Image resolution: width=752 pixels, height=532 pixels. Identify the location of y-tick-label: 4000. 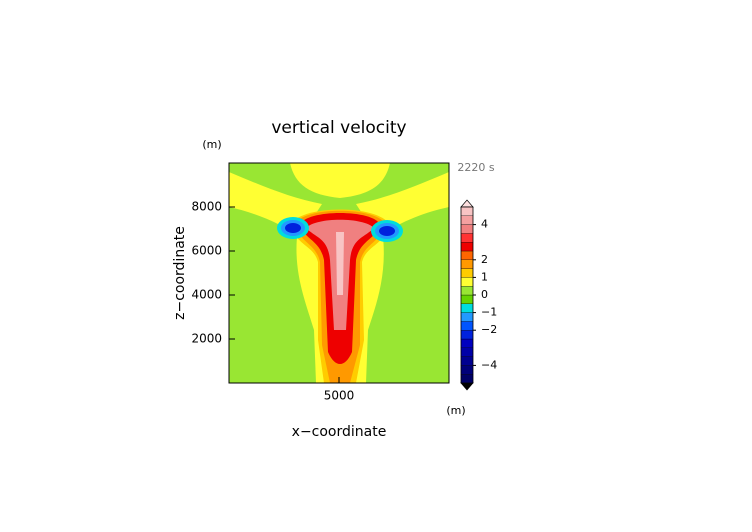
(206, 295).